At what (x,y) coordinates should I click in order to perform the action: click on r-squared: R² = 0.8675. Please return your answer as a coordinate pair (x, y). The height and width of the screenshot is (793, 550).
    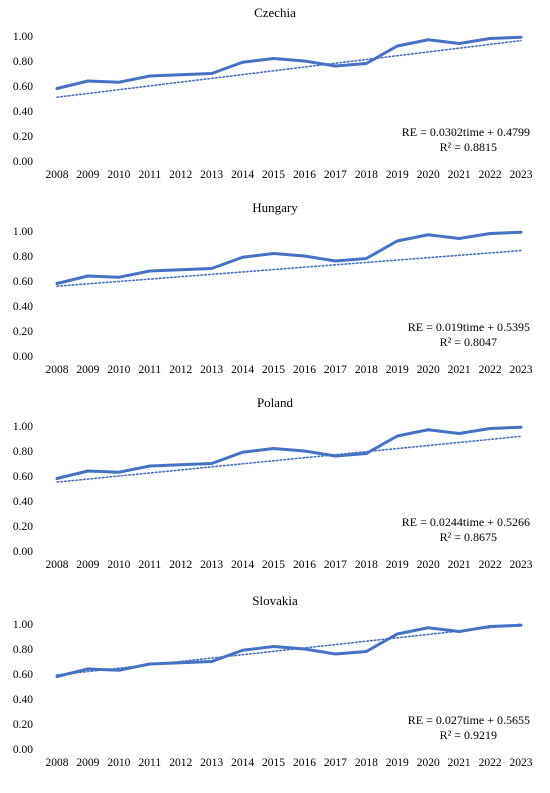
    Looking at the image, I should click on (468, 537).